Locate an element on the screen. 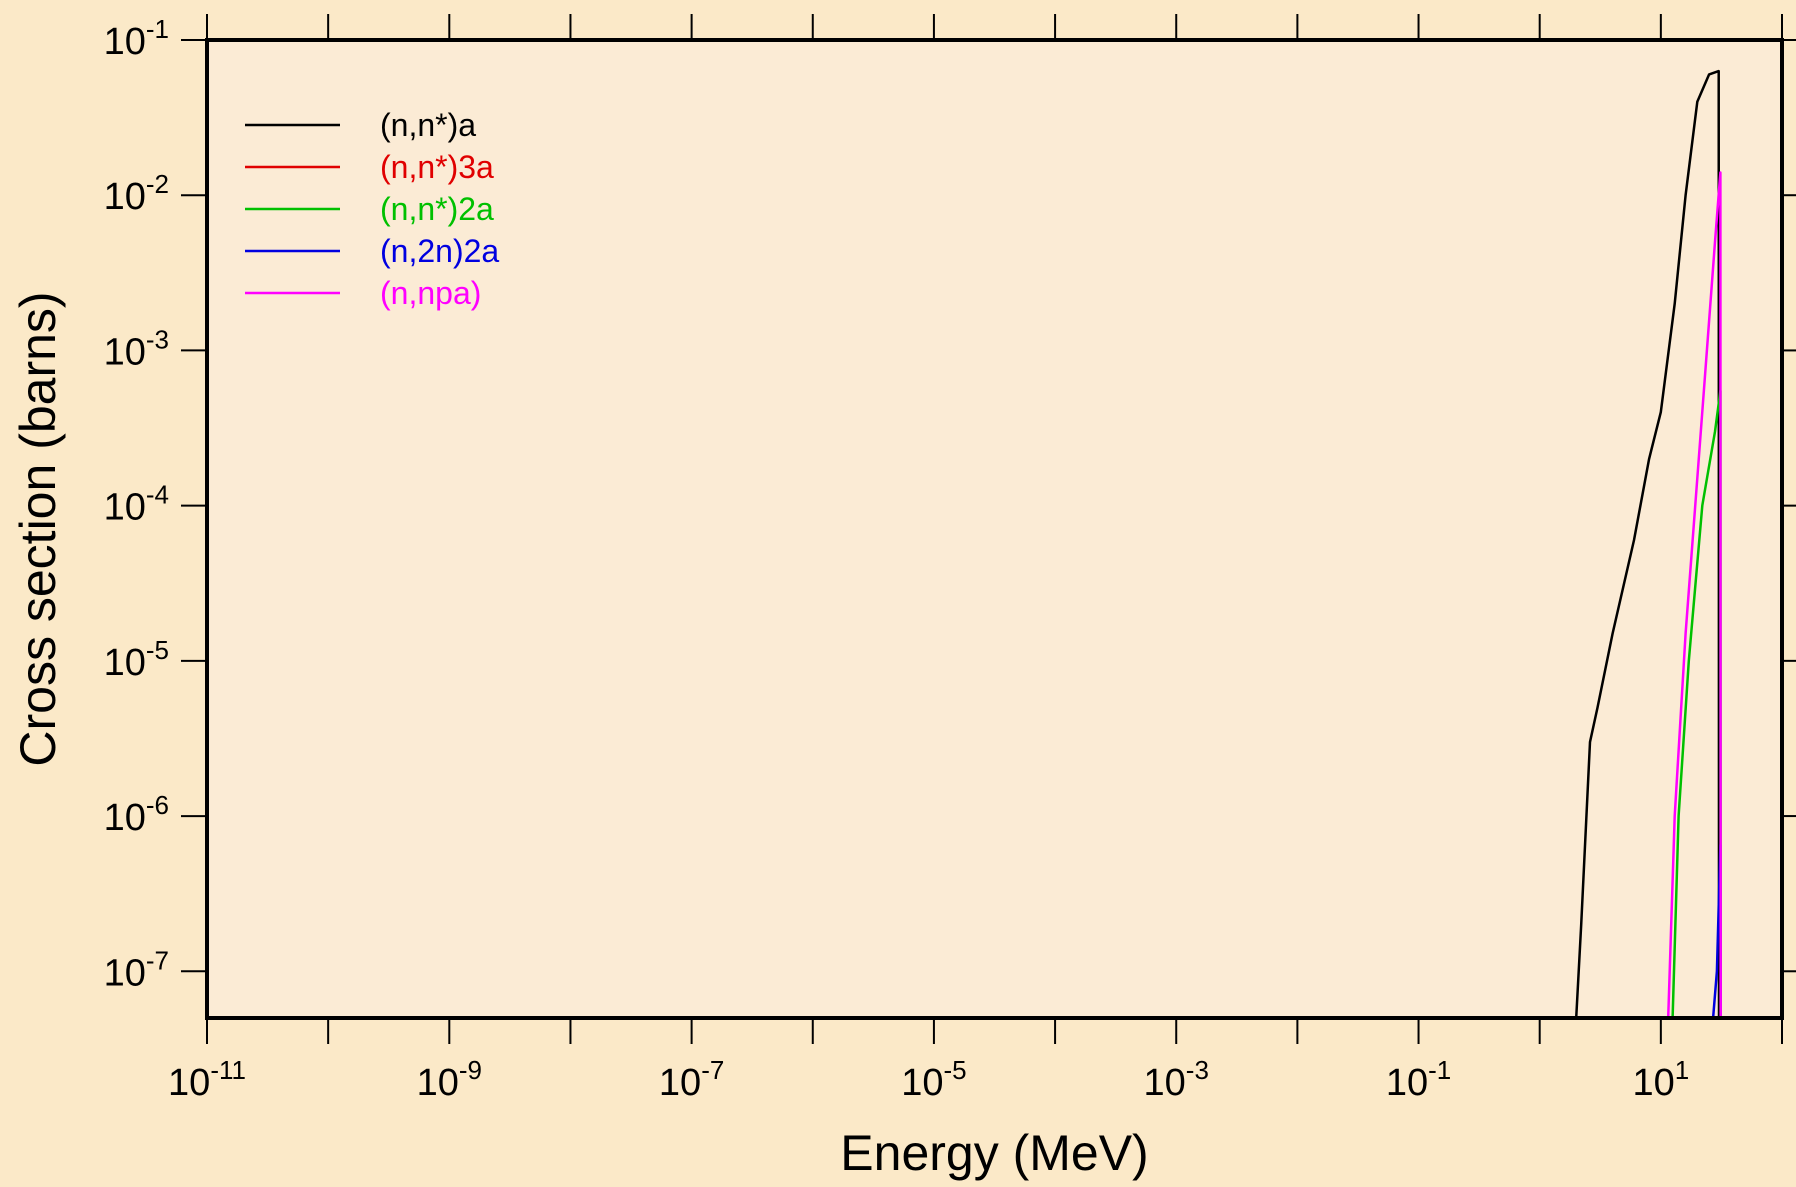 This screenshot has height=1187, width=1796. y-tick-label: 10⁻⁴ is located at coordinates (136, 504).